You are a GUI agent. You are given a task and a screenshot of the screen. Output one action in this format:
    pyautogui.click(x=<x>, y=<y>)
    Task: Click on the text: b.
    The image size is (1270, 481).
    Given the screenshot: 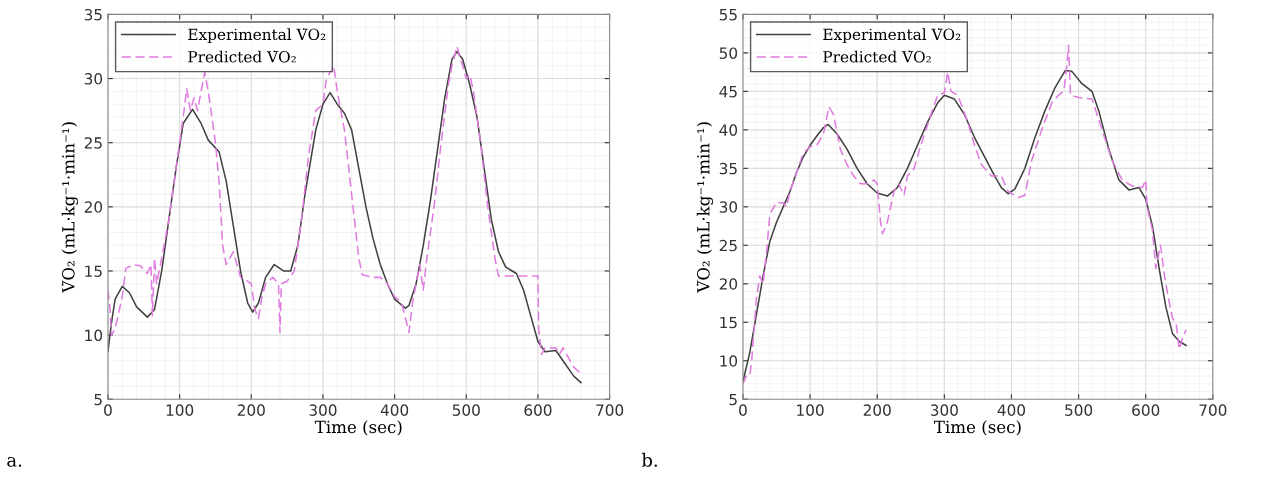 What is the action you would take?
    pyautogui.click(x=649, y=459)
    